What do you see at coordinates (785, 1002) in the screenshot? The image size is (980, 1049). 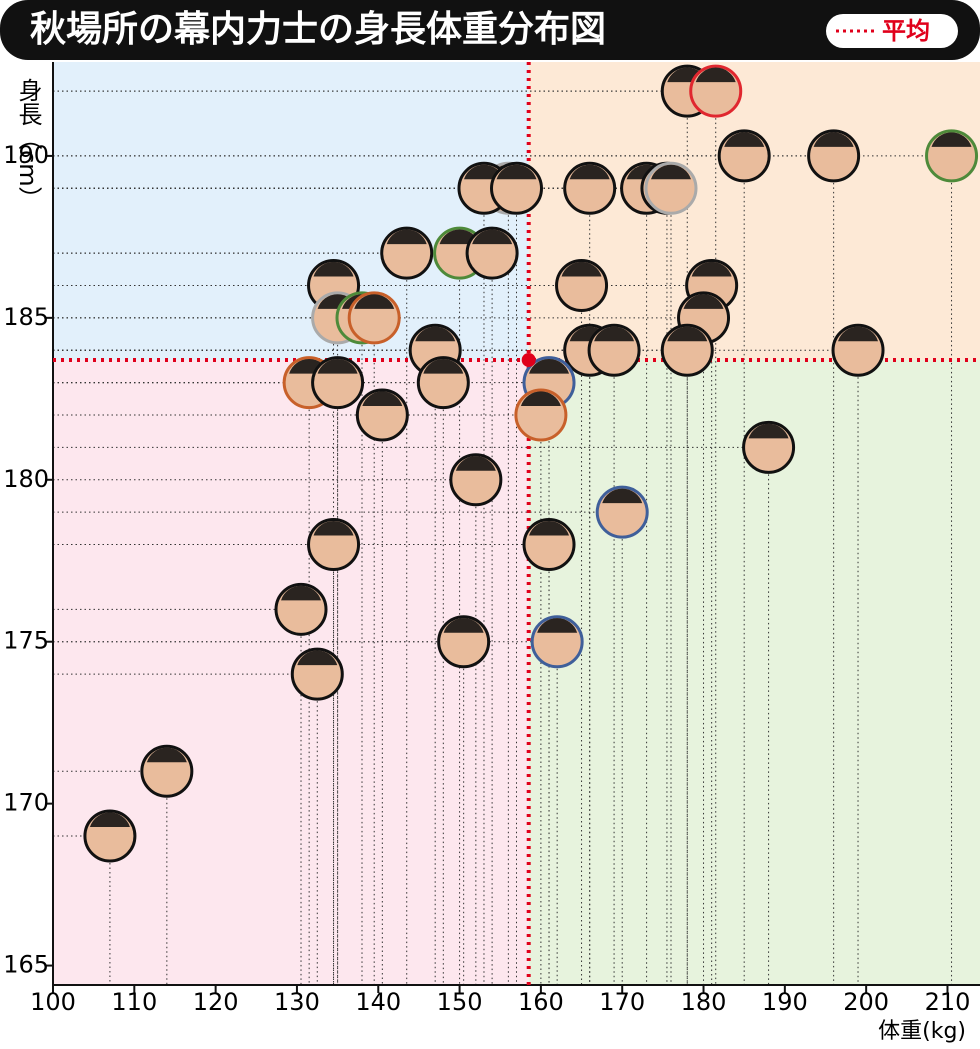 I see `x-tick-label: 190` at bounding box center [785, 1002].